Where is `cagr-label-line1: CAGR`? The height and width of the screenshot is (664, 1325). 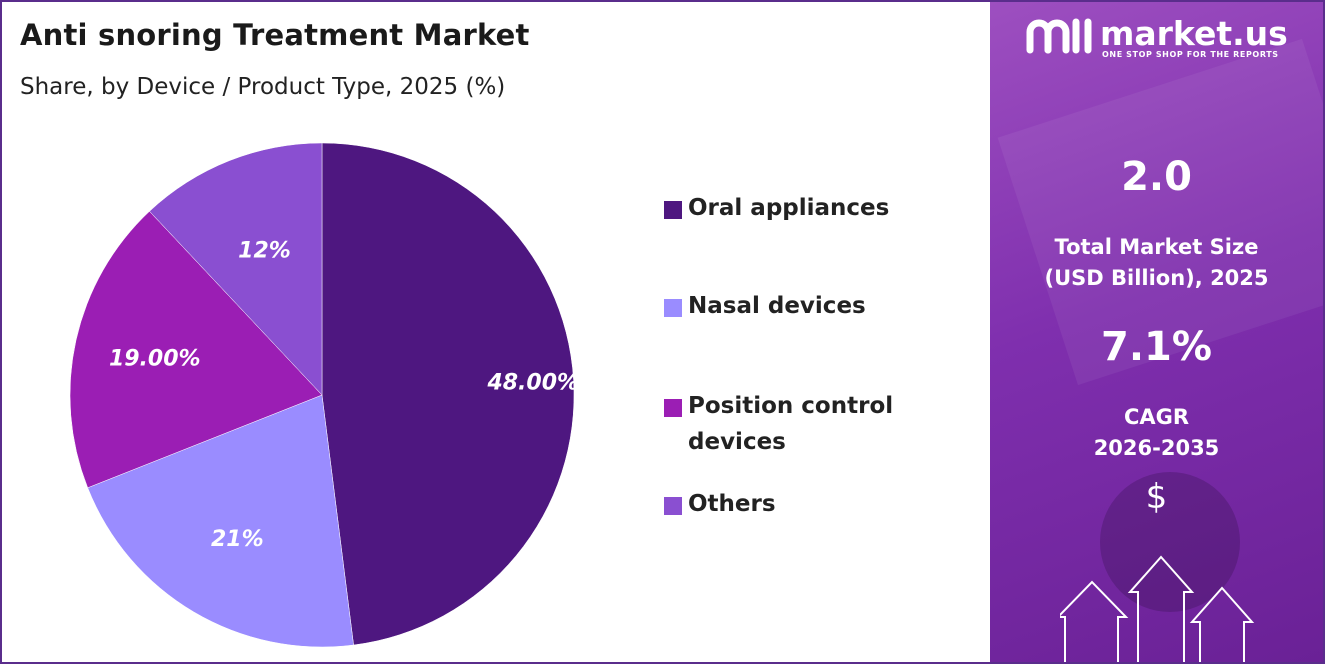 cagr-label-line1: CAGR is located at coordinates (1156, 417).